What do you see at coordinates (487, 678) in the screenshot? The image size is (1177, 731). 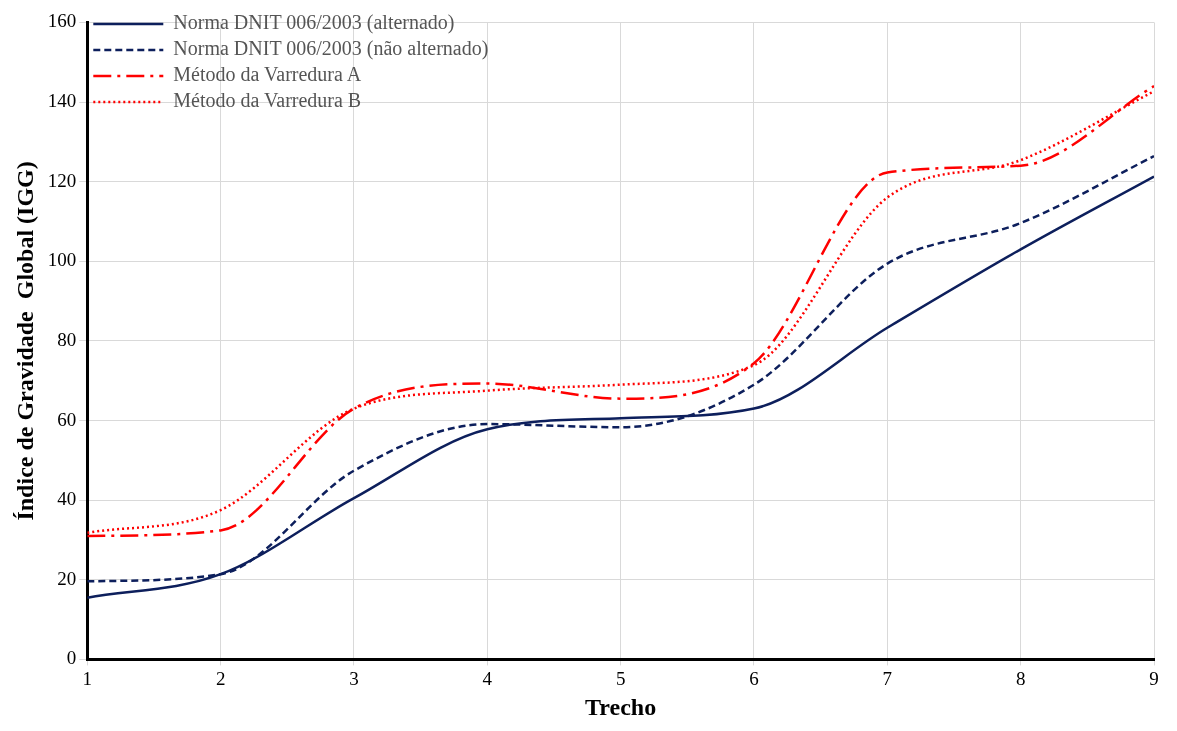 I see `x-tick-label: 4` at bounding box center [487, 678].